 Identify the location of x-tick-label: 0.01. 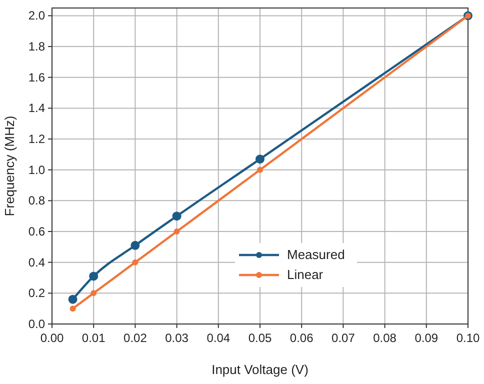
(94, 338).